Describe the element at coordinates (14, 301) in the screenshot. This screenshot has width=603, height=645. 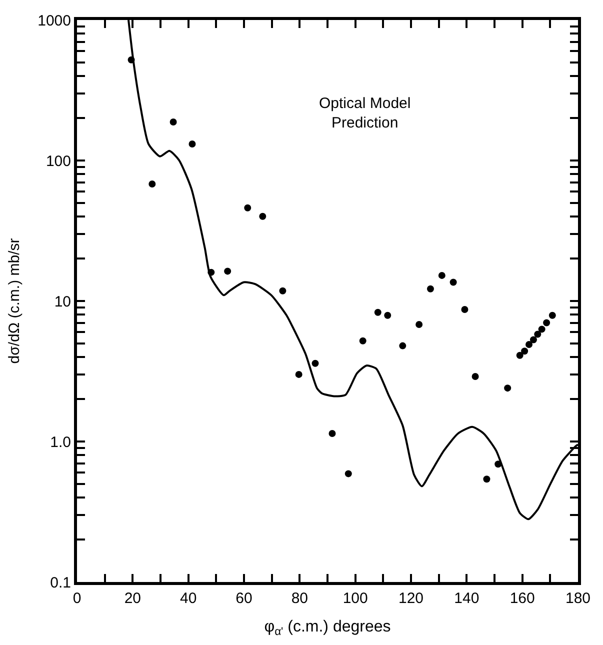
I see `y-axis-title: dσ/dΩ (c.m.) mb/sr` at that location.